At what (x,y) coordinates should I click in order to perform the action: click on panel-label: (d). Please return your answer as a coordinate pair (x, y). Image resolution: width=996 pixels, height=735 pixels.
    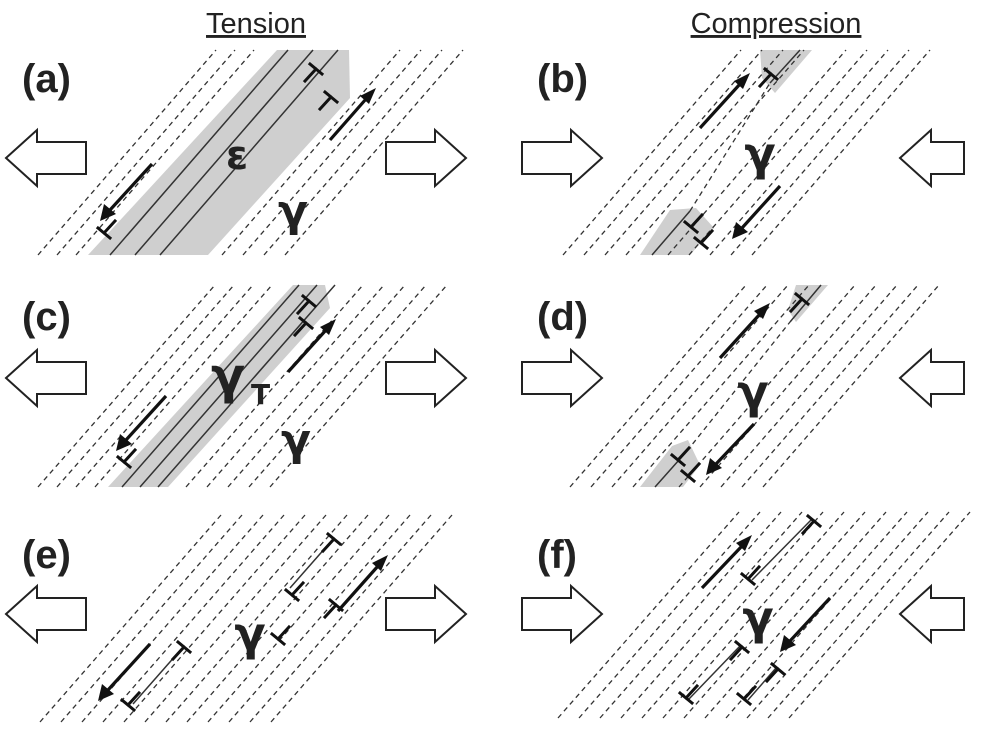
    Looking at the image, I should click on (562, 317).